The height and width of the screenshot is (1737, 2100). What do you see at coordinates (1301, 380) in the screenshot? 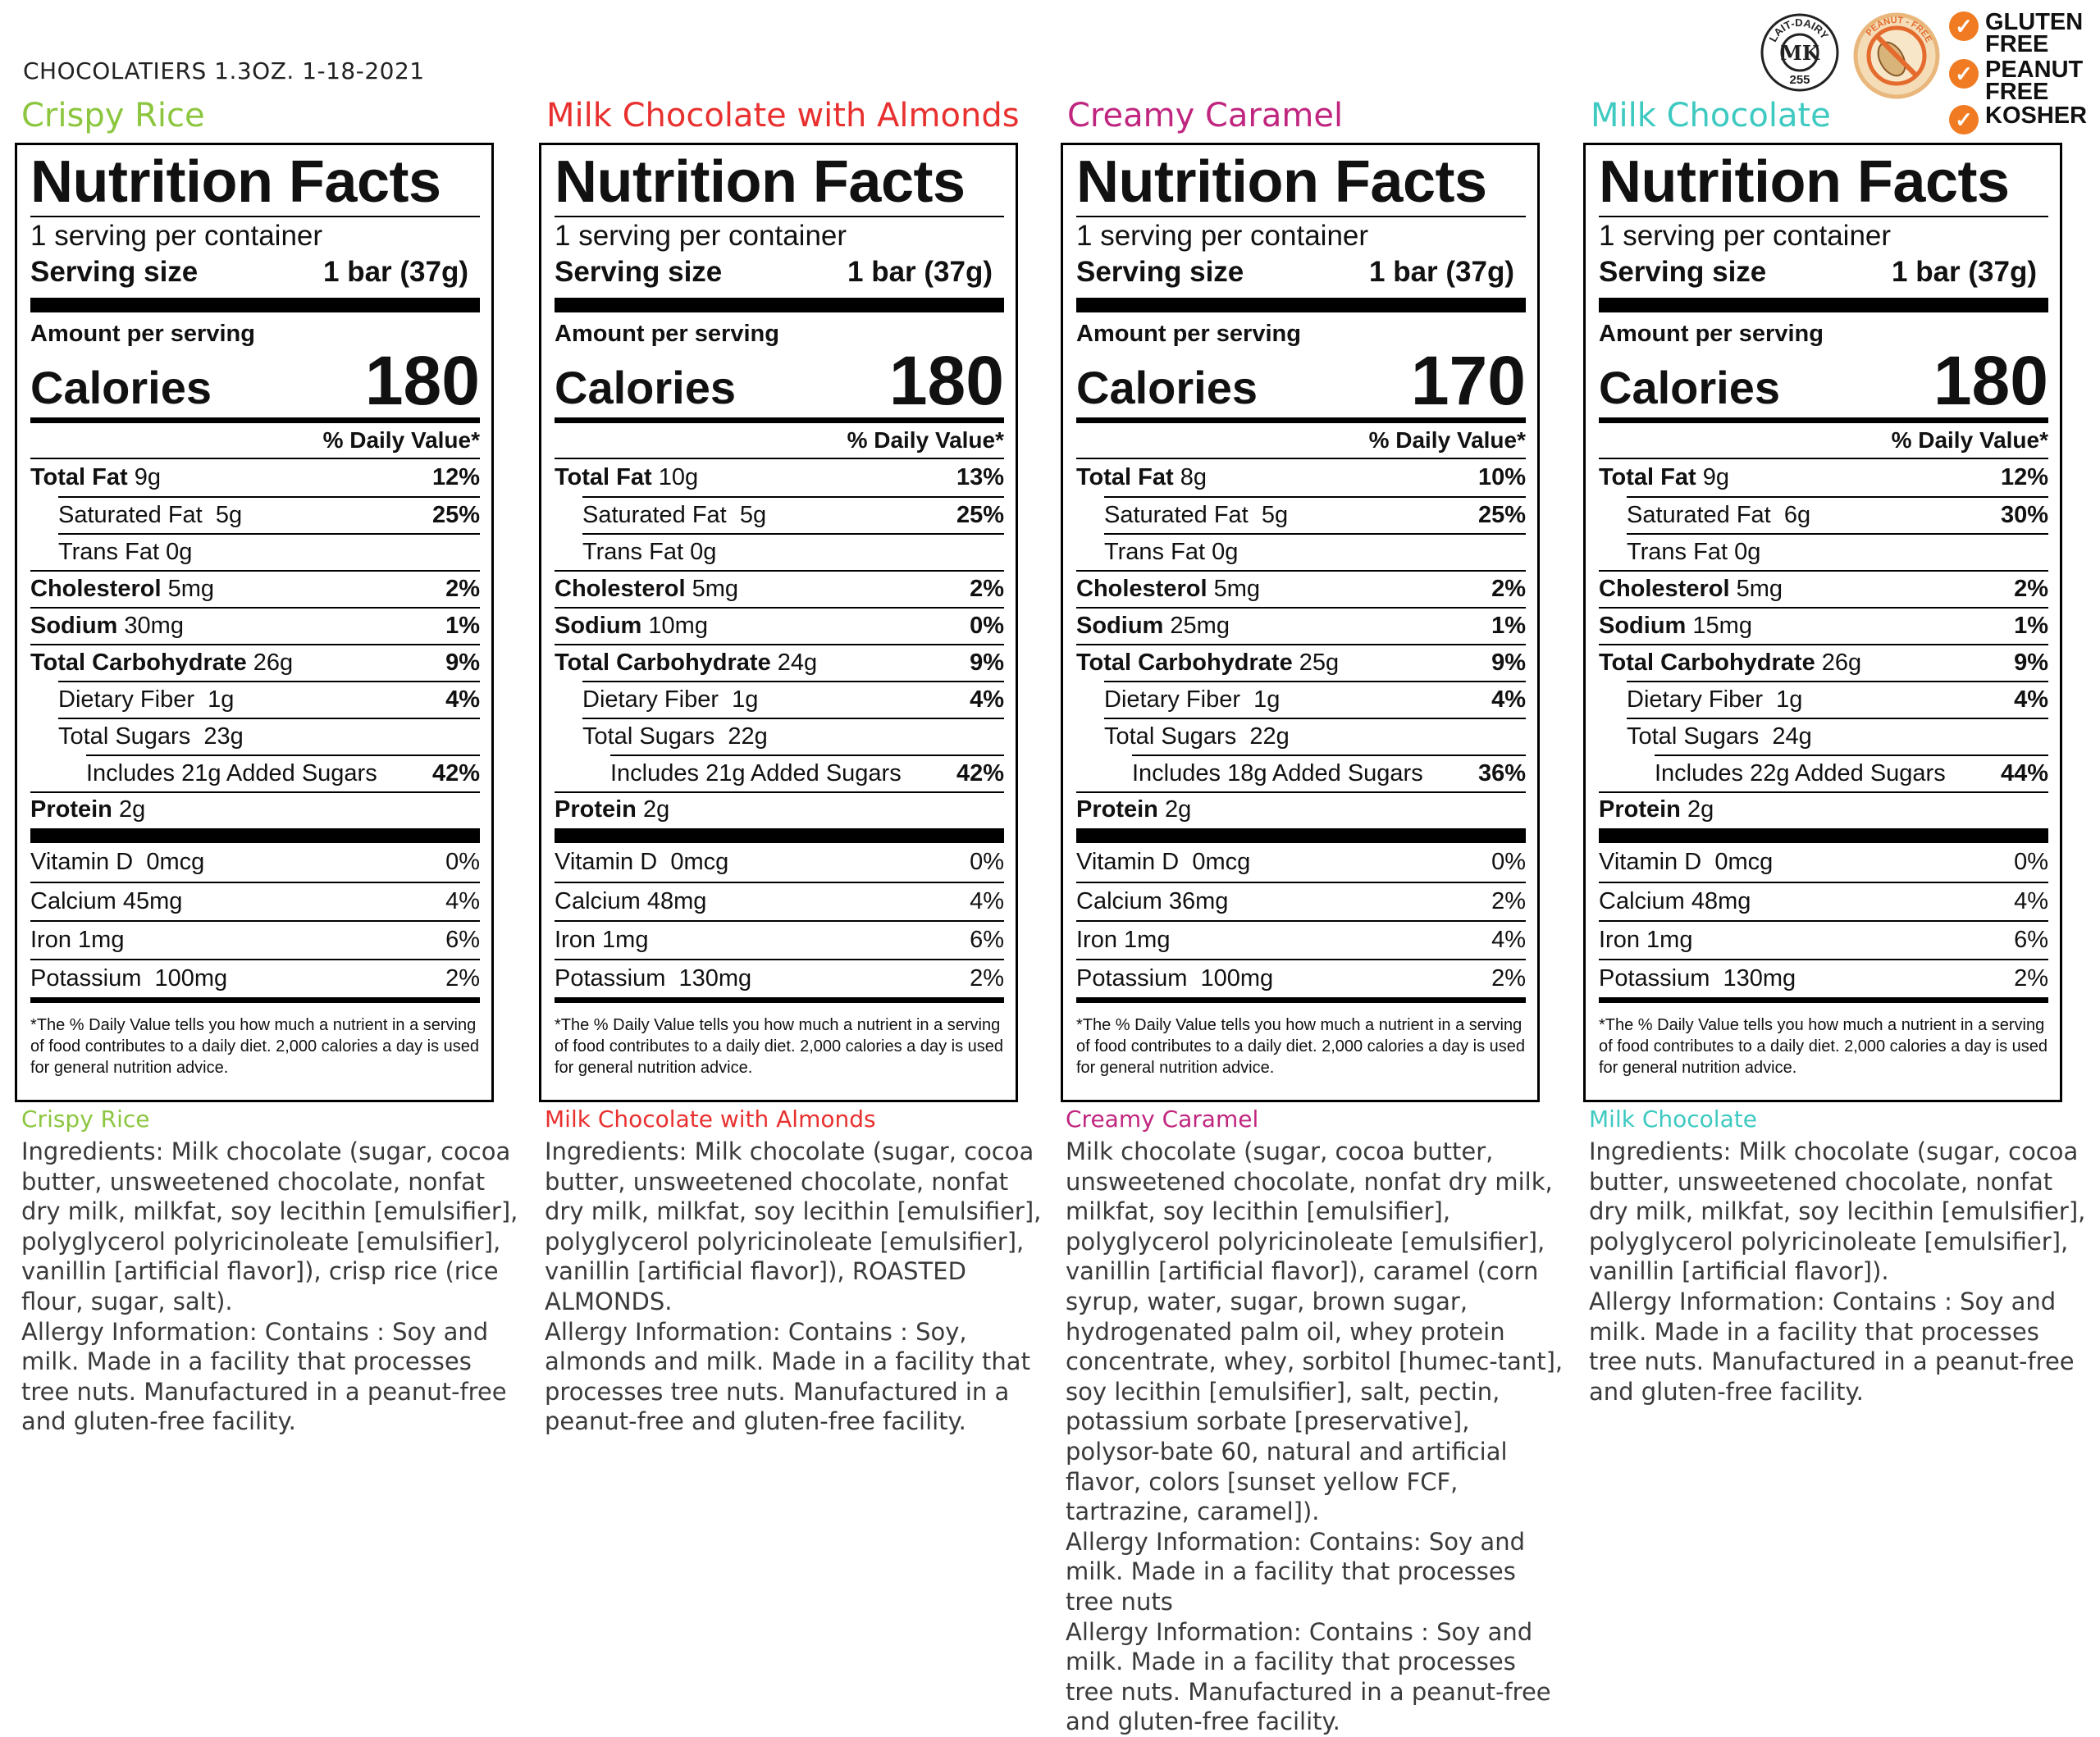
I see `calories-row: Calories 170` at bounding box center [1301, 380].